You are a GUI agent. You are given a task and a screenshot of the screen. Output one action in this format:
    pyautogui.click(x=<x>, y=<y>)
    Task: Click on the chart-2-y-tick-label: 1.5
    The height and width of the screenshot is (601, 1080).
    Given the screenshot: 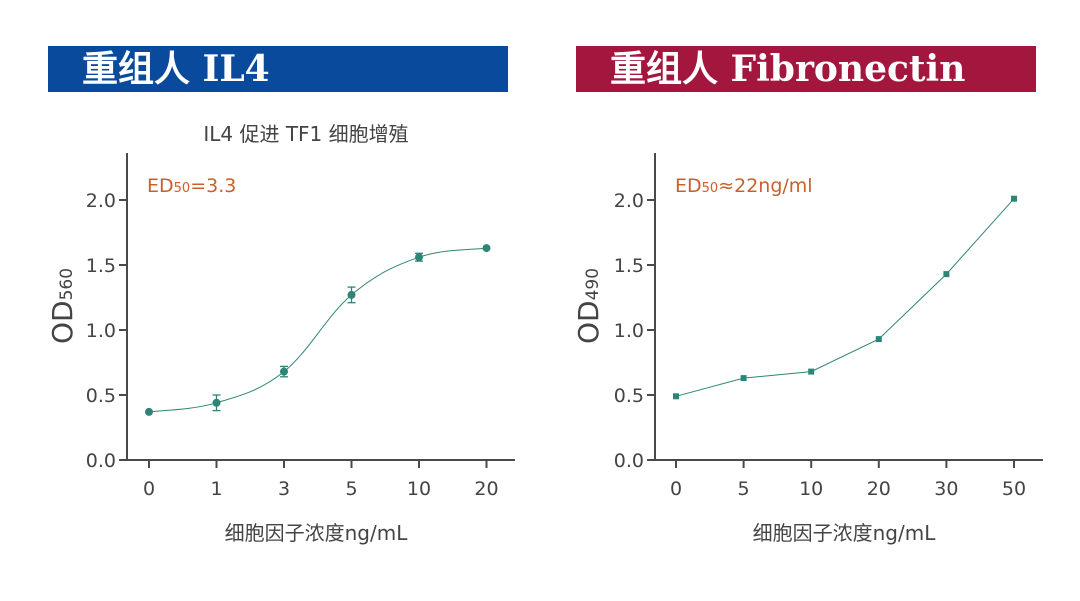 What is the action you would take?
    pyautogui.click(x=629, y=266)
    